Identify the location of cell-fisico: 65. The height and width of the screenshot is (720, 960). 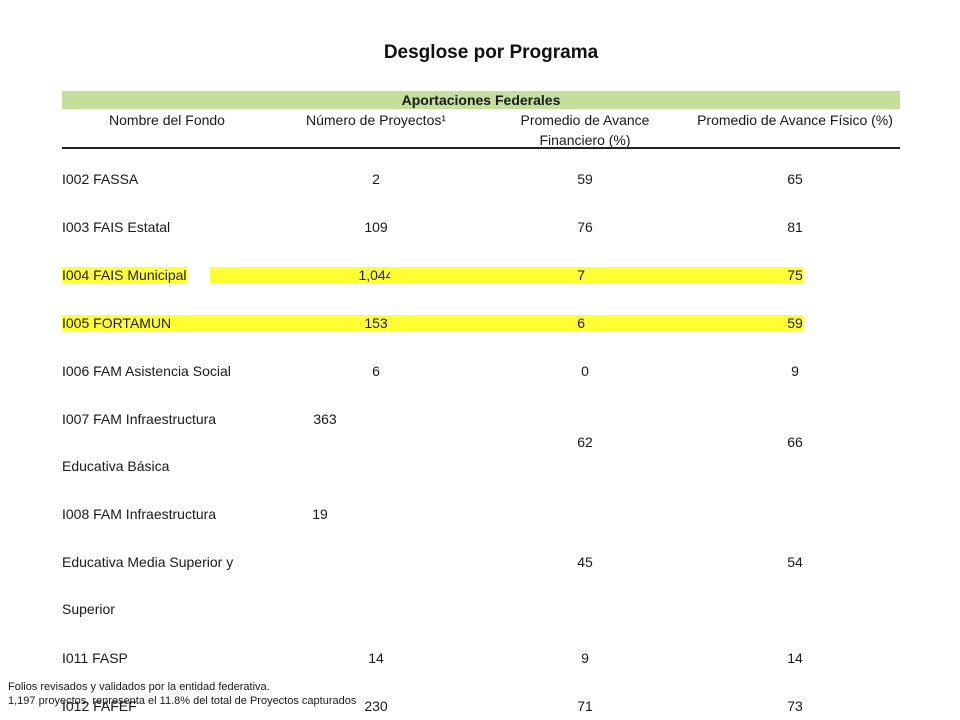
(795, 179).